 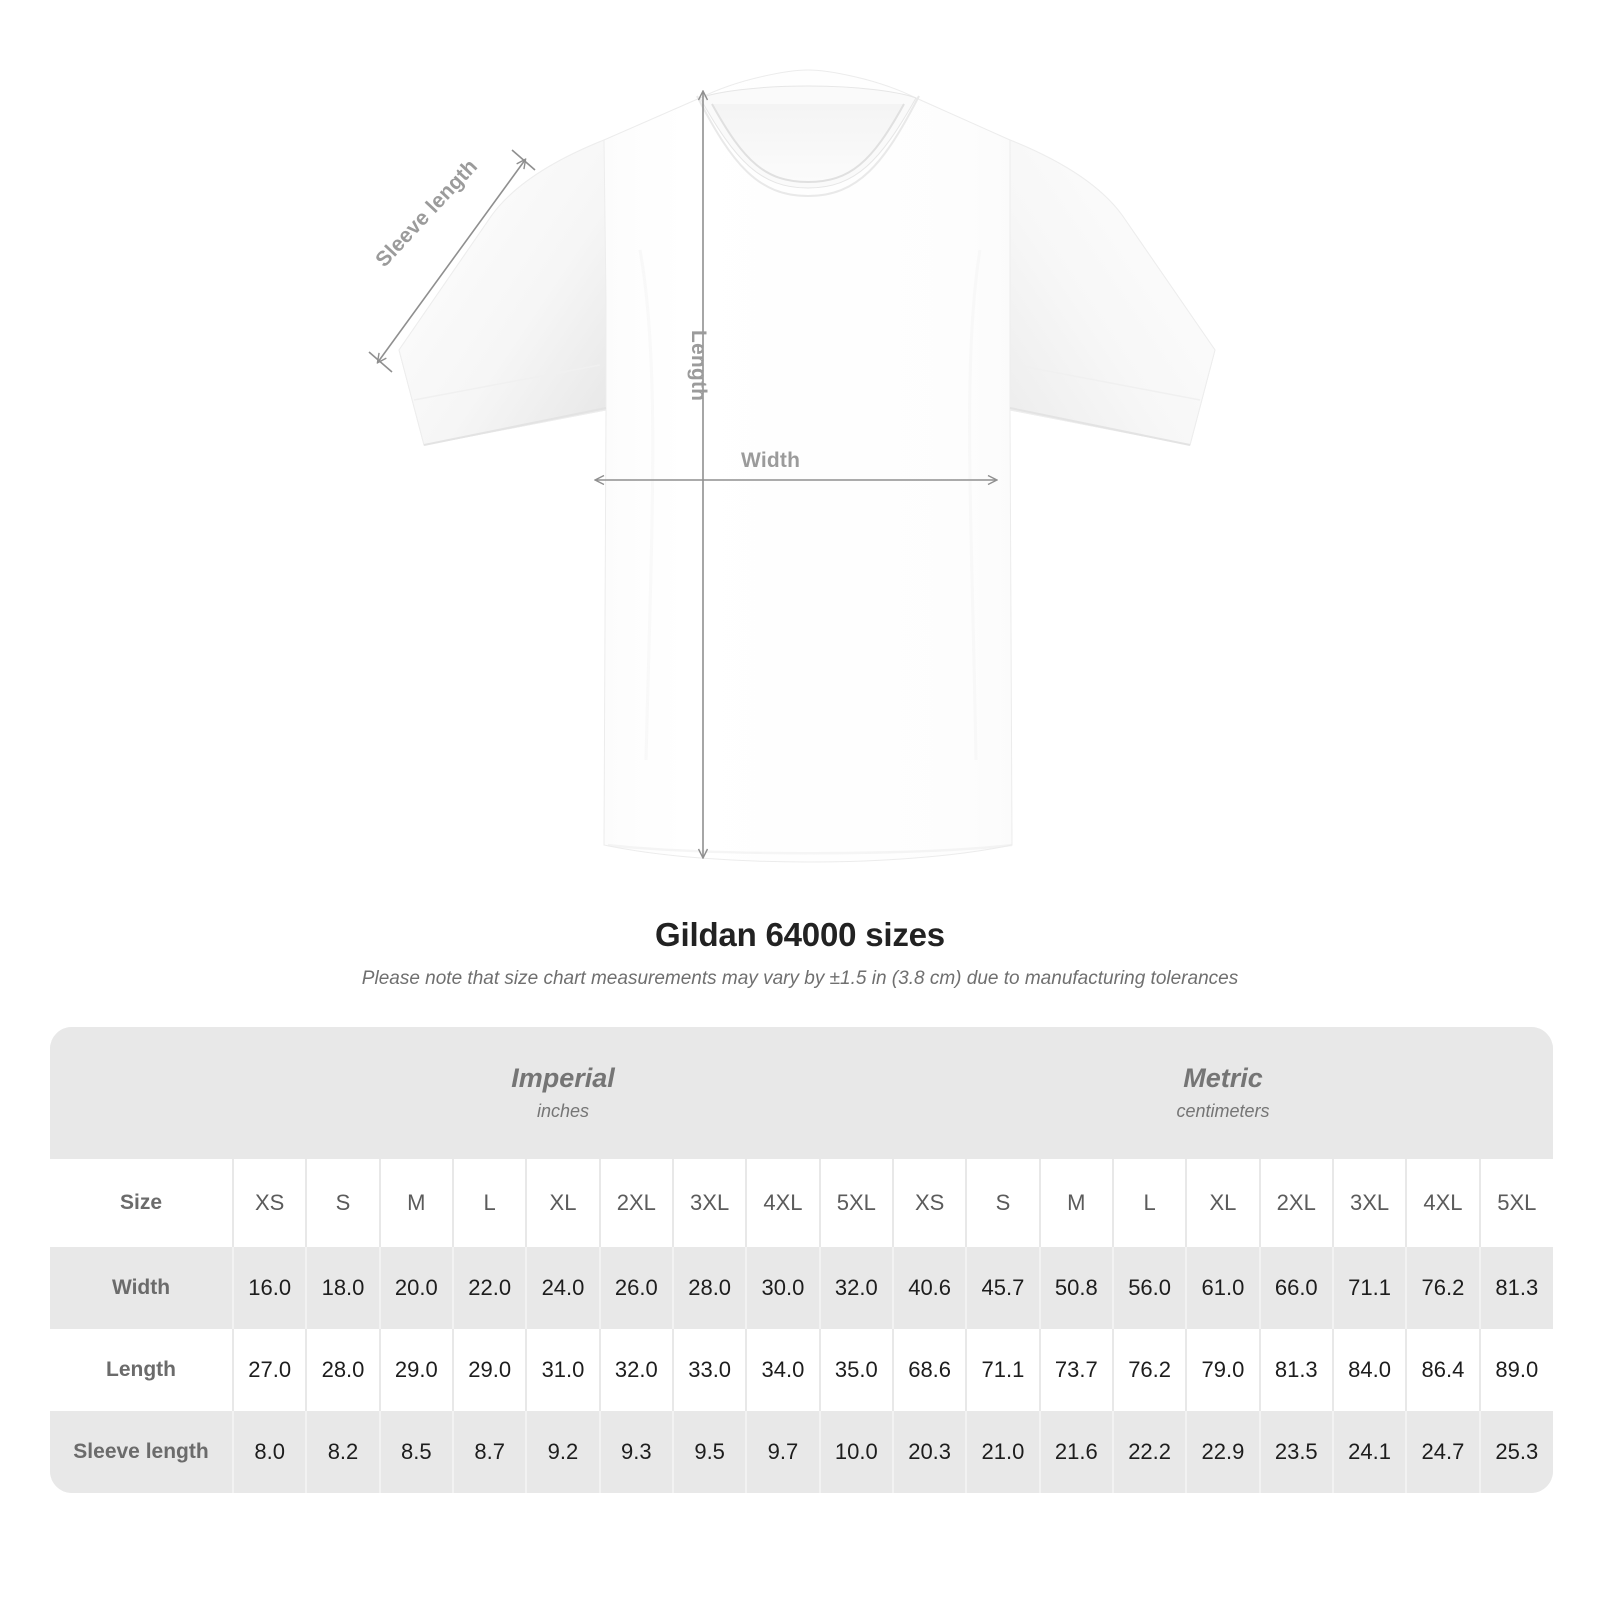 I want to click on cell-length-imperial-3xl: 33.0, so click(x=709, y=1370).